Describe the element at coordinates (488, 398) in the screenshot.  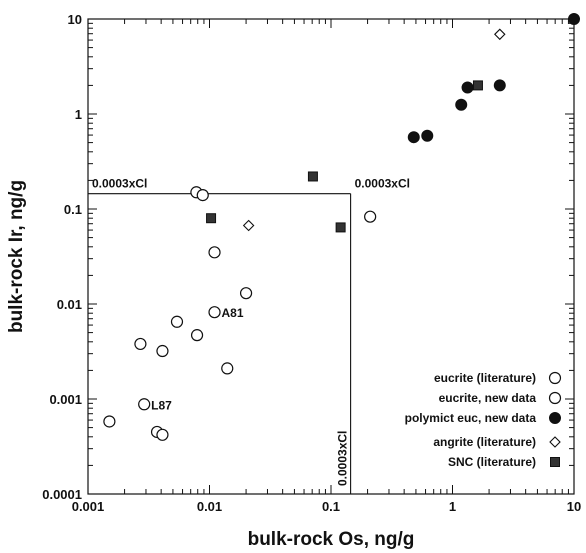
I see `legend-label: eucrite, new data` at that location.